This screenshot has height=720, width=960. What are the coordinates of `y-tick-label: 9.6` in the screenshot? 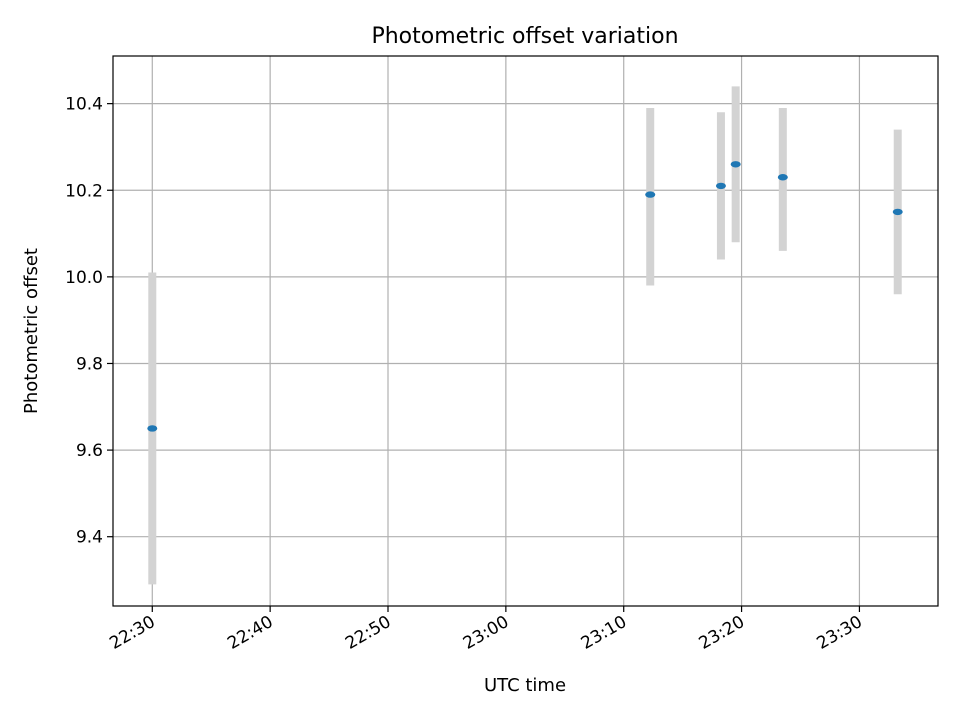 It's located at (89, 451).